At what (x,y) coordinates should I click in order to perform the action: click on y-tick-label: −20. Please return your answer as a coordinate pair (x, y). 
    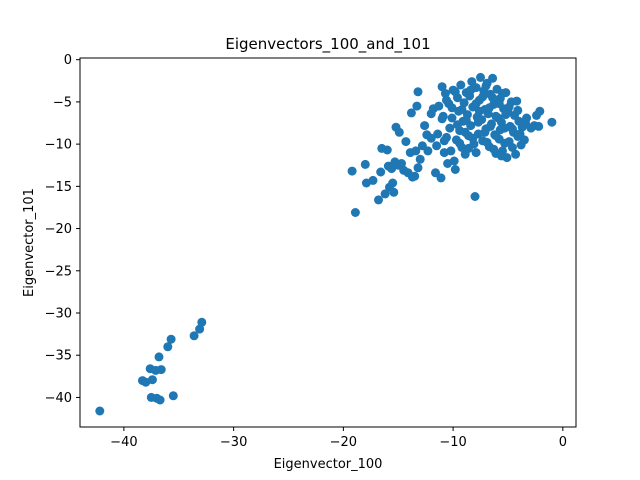
    Looking at the image, I should click on (58, 229).